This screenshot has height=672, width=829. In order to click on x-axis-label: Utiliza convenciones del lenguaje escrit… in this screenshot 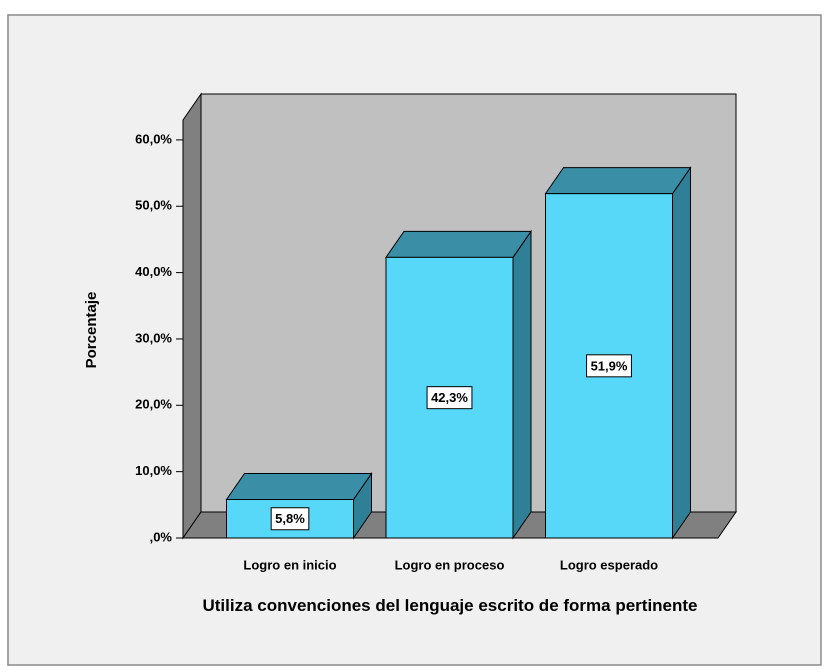, I will do `click(450, 605)`.